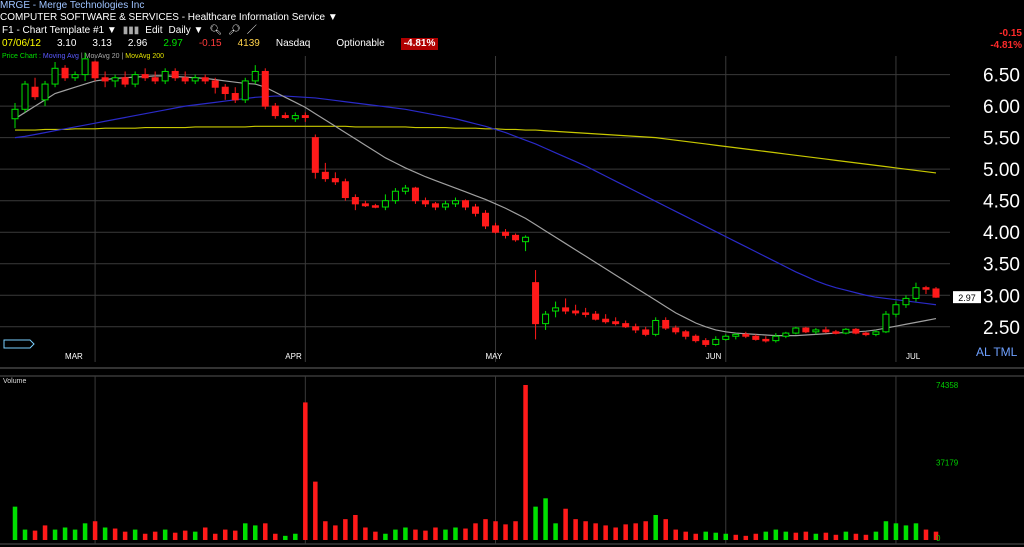 The height and width of the screenshot is (547, 1024). Describe the element at coordinates (714, 356) in the screenshot. I see `month-label: JUN` at that location.